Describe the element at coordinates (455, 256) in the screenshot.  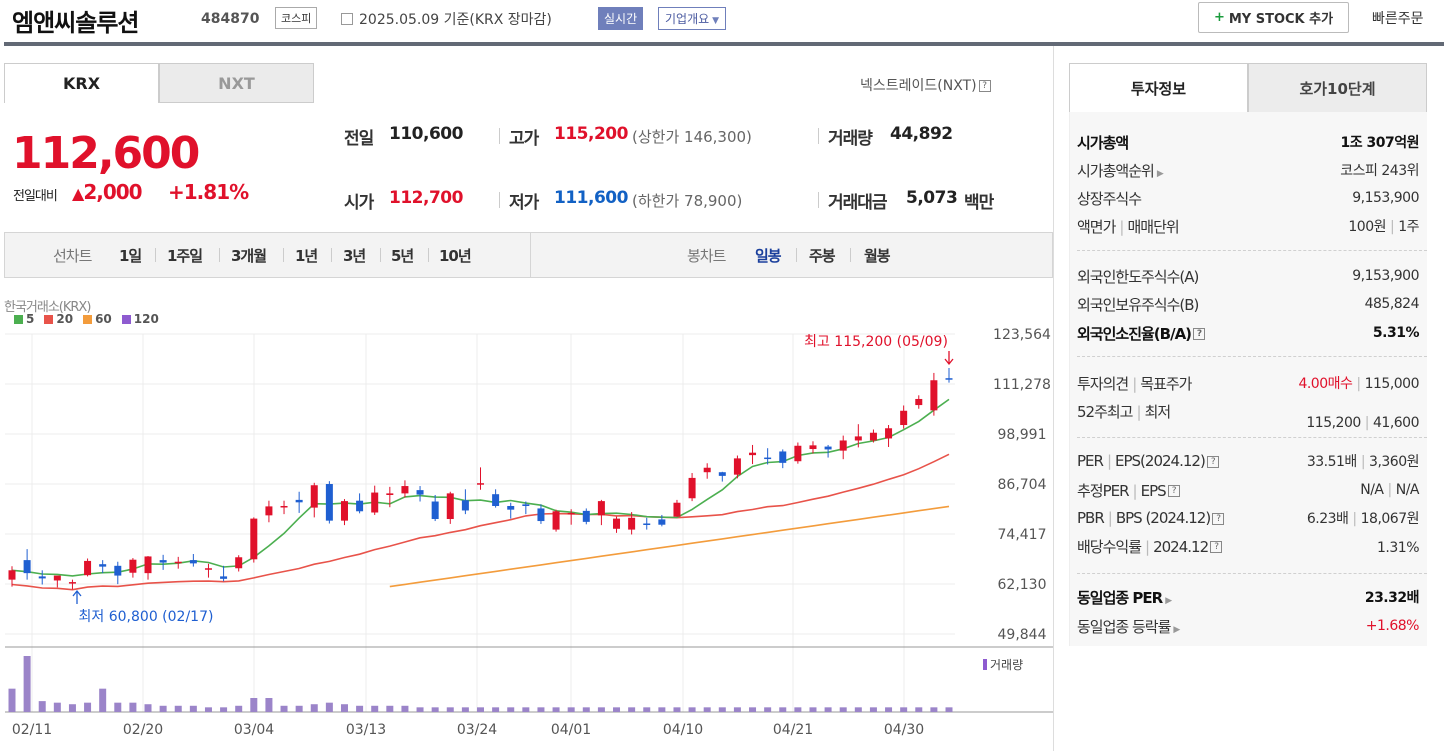
I see `period-10y: 10년` at that location.